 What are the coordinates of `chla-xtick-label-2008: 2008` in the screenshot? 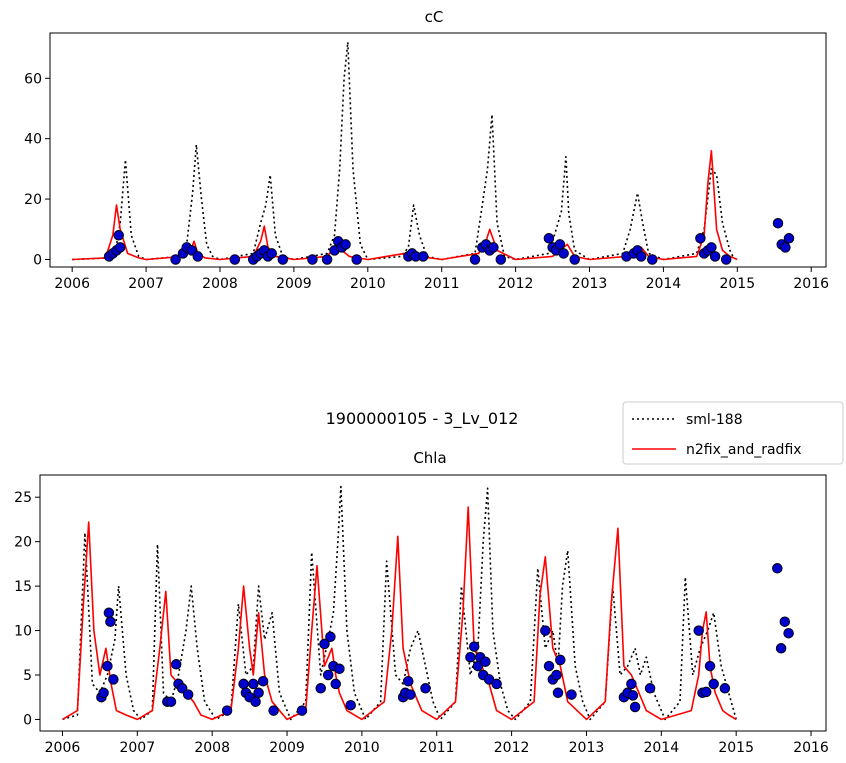 It's located at (212, 748).